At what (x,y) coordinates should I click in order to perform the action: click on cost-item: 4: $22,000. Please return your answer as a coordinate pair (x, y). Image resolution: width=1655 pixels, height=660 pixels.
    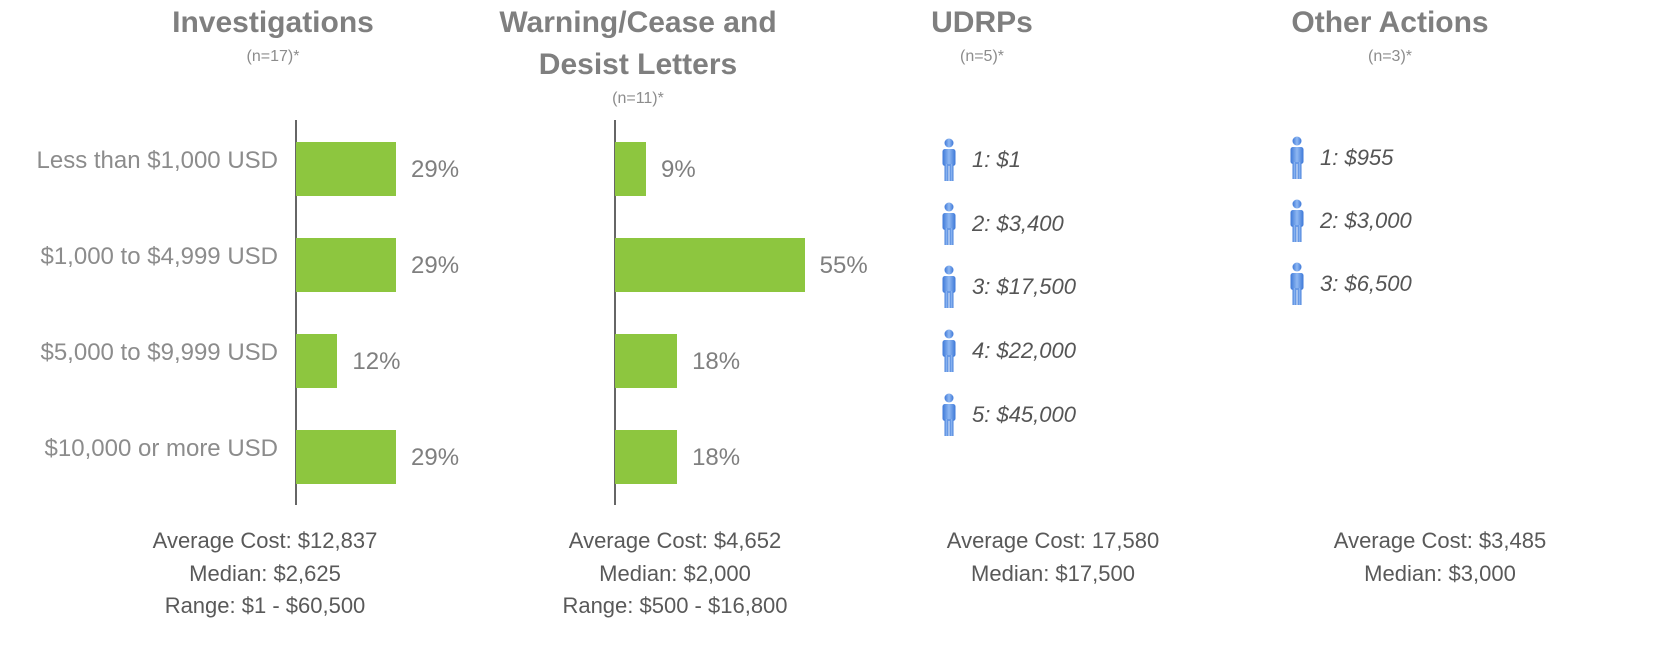
    Looking at the image, I should click on (1024, 351).